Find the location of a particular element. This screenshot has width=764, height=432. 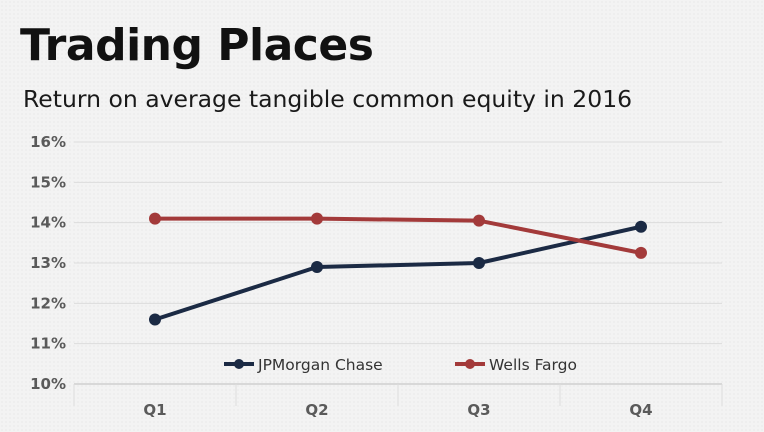

legend-item-jpmorgan: JPMorgan Chase is located at coordinates (303, 365).